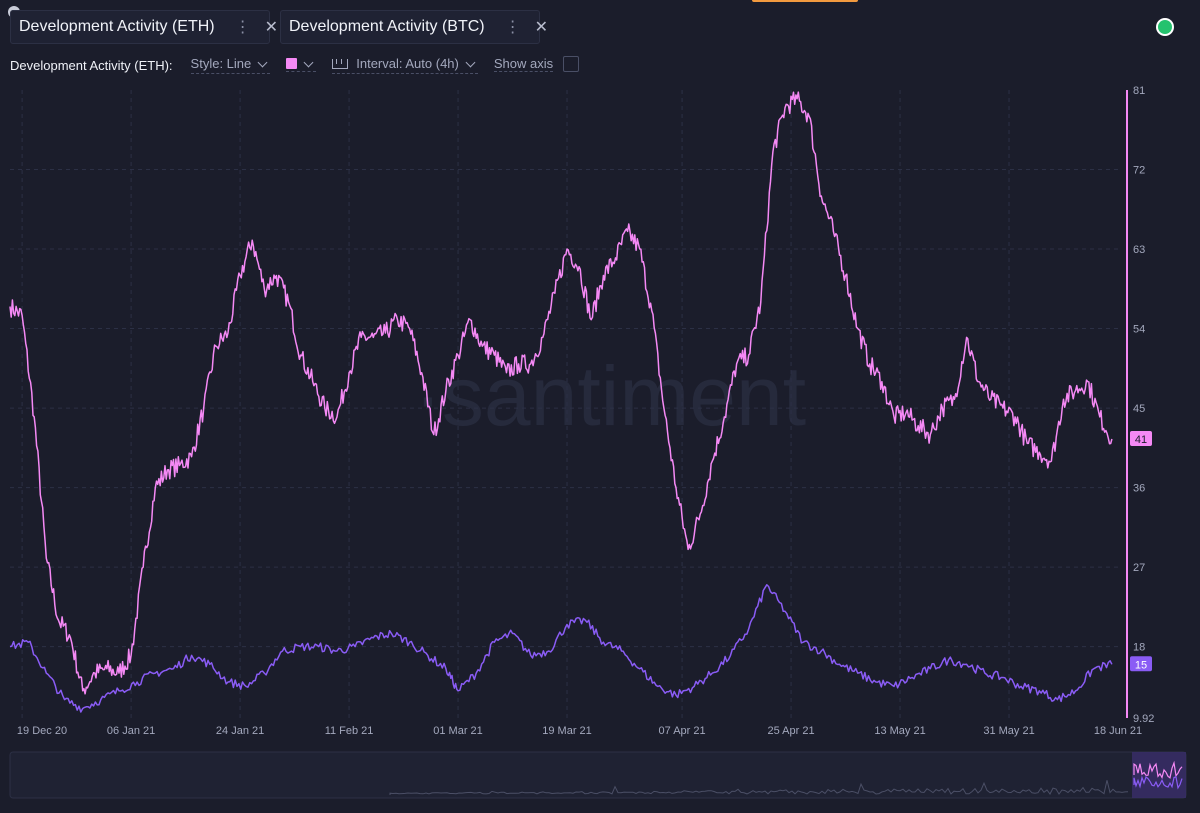 The width and height of the screenshot is (1200, 813). What do you see at coordinates (42, 731) in the screenshot?
I see `x-tick-label: 19 Dec 20` at bounding box center [42, 731].